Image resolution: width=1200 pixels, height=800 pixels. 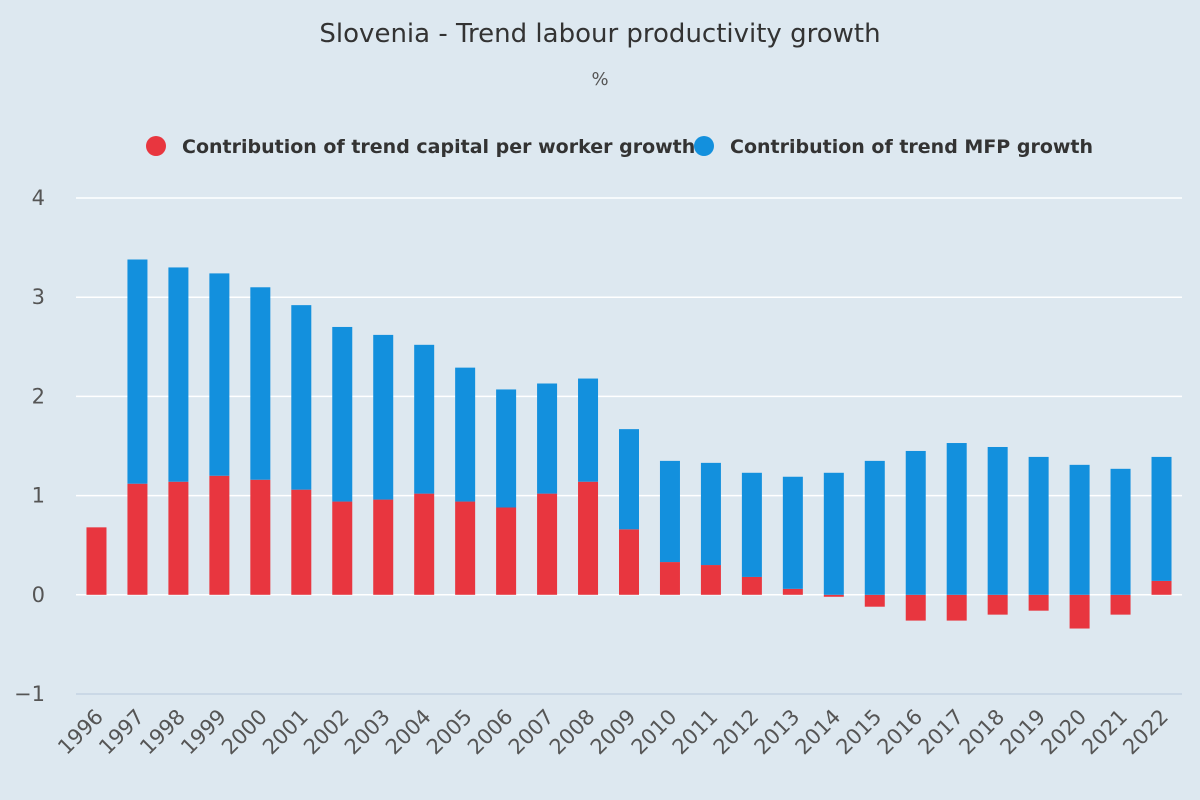 I want to click on x-tick-label: 2008, so click(x=572, y=732).